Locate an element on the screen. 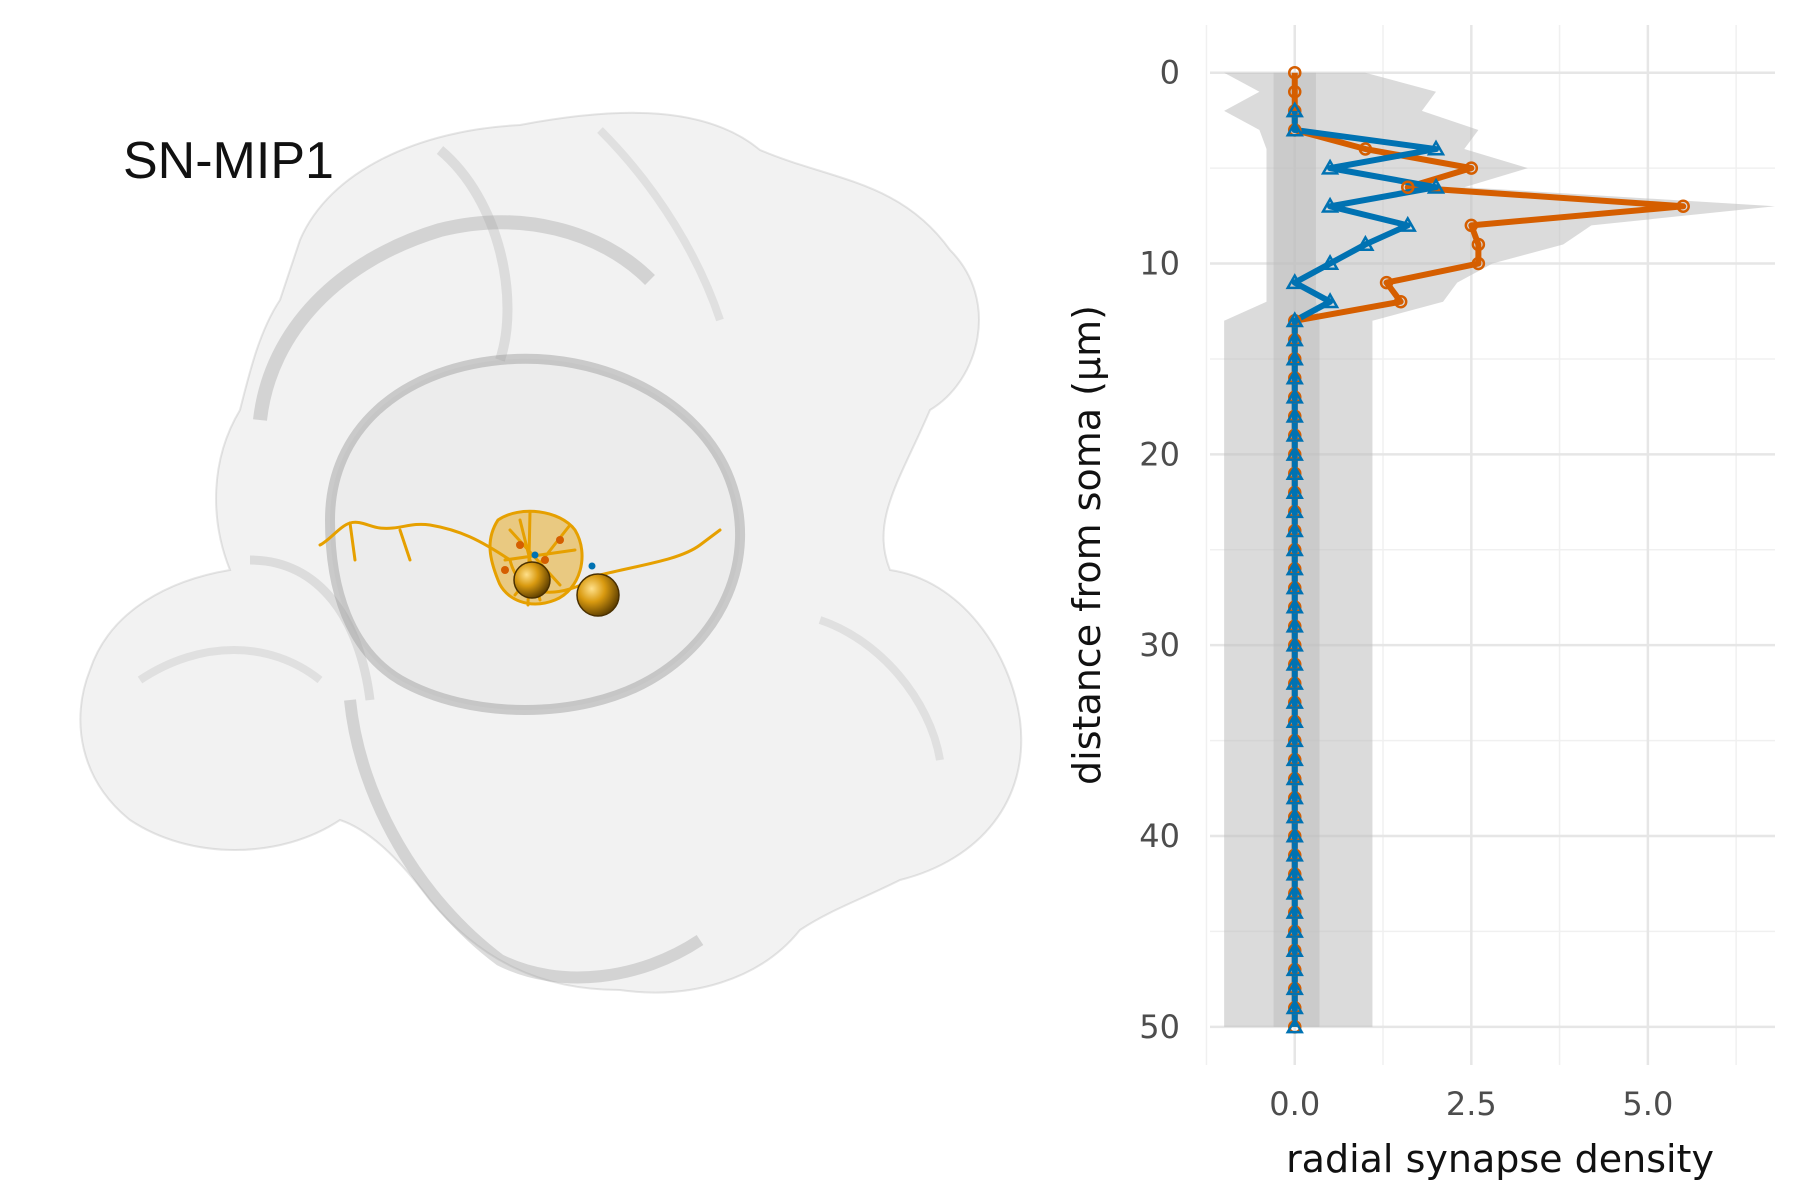 The width and height of the screenshot is (1800, 1200). y-tick-label: 50 is located at coordinates (1159, 1027).